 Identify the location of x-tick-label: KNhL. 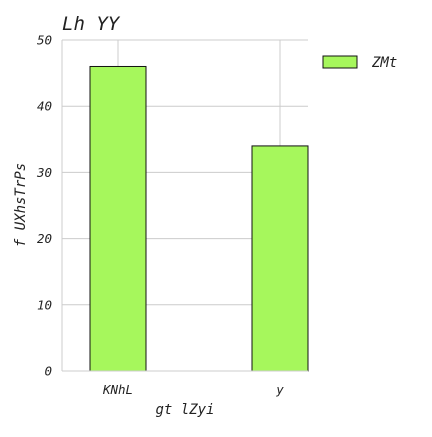
(117, 389).